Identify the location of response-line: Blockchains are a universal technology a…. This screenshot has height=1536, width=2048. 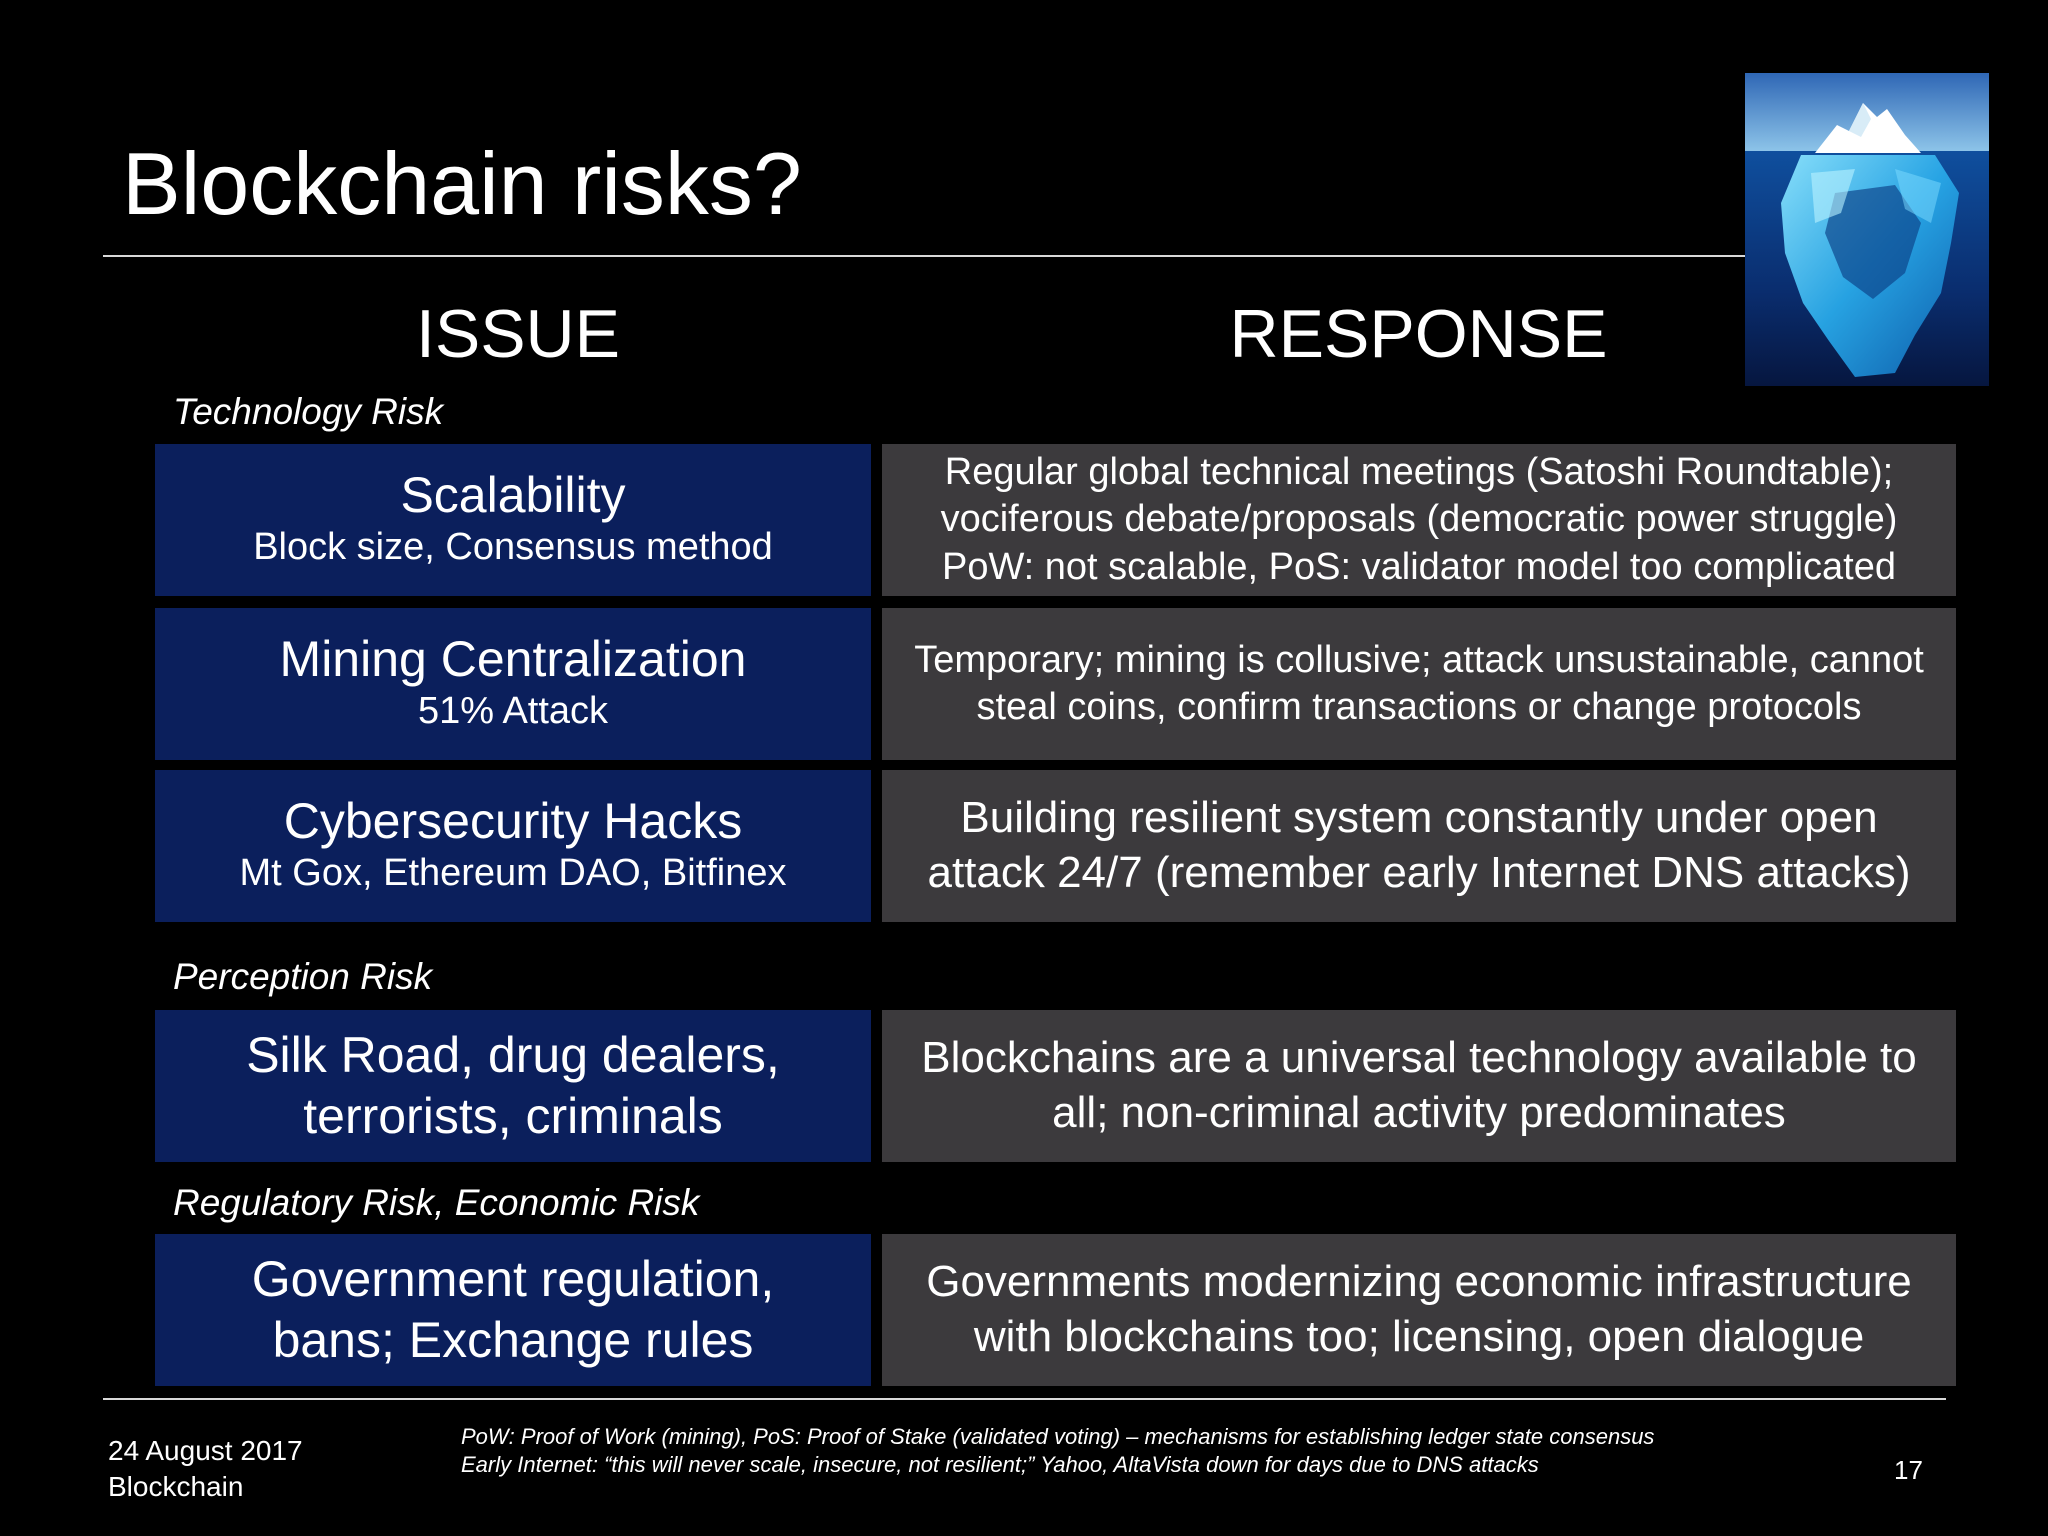
(1419, 1058).